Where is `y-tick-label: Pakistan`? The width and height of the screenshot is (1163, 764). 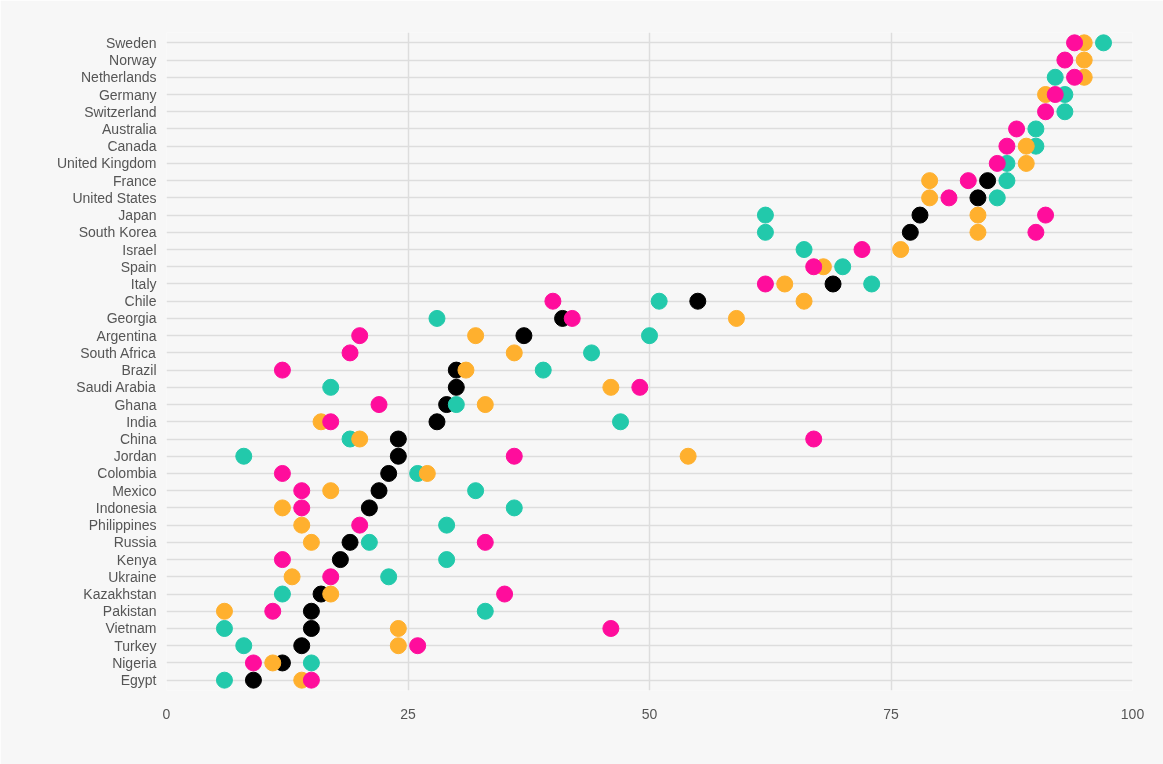 y-tick-label: Pakistan is located at coordinates (129, 611).